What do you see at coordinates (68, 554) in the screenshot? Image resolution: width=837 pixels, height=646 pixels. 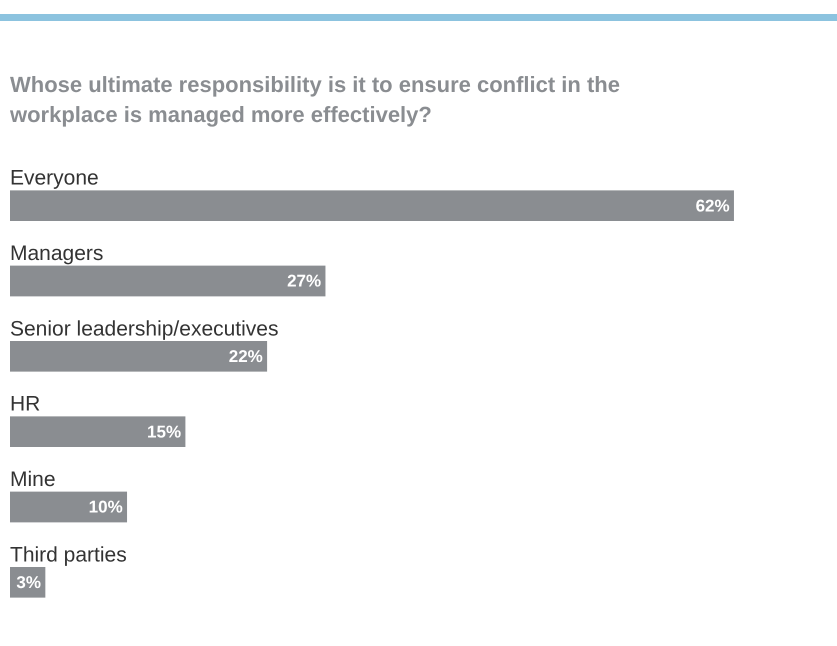 I see `y-tick-label: Third parties` at bounding box center [68, 554].